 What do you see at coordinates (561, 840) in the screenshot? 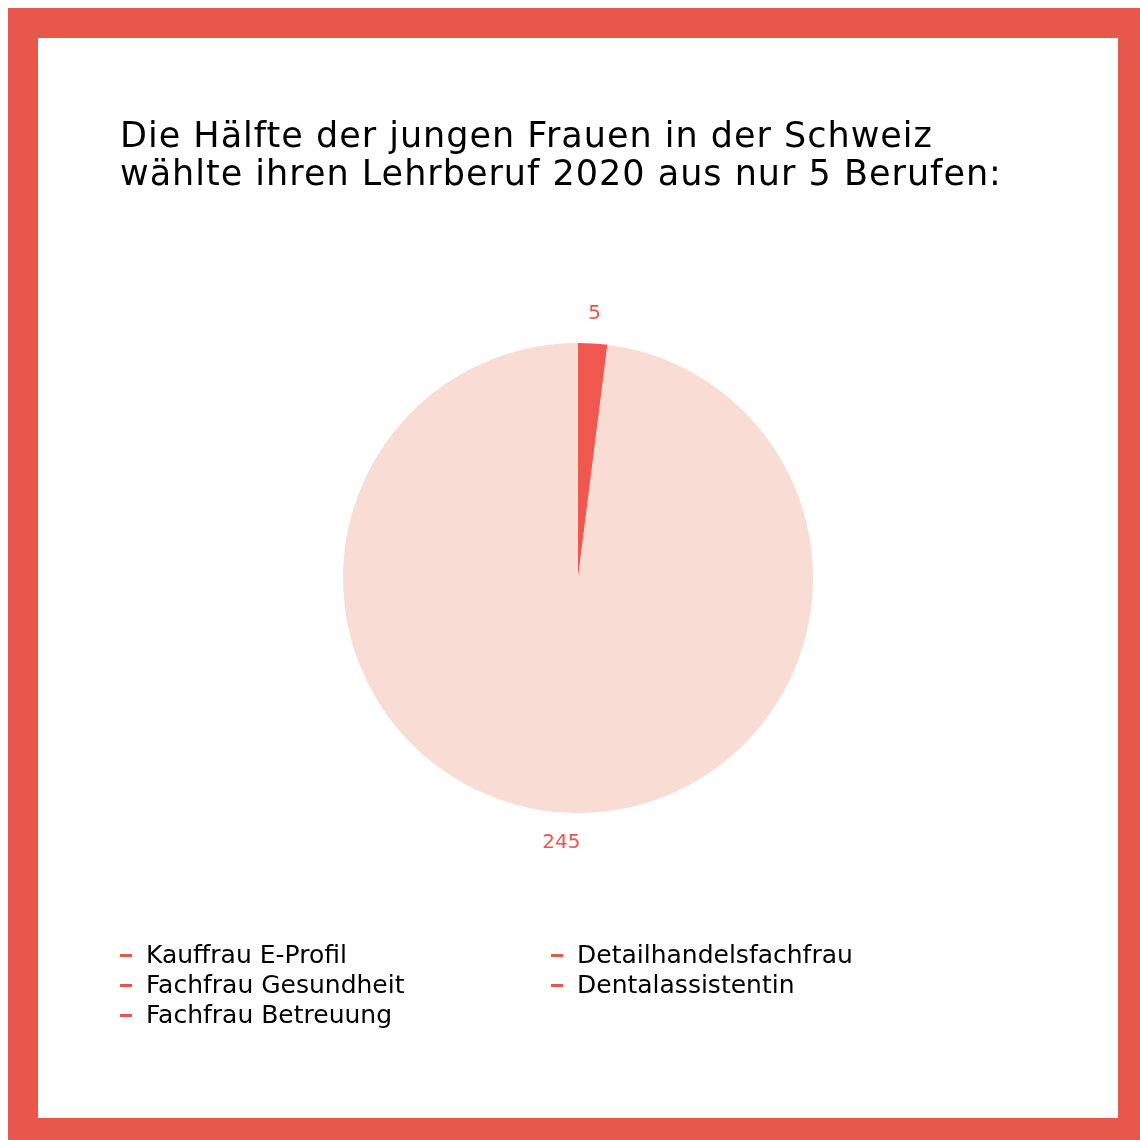
I see `data-label: 245` at bounding box center [561, 840].